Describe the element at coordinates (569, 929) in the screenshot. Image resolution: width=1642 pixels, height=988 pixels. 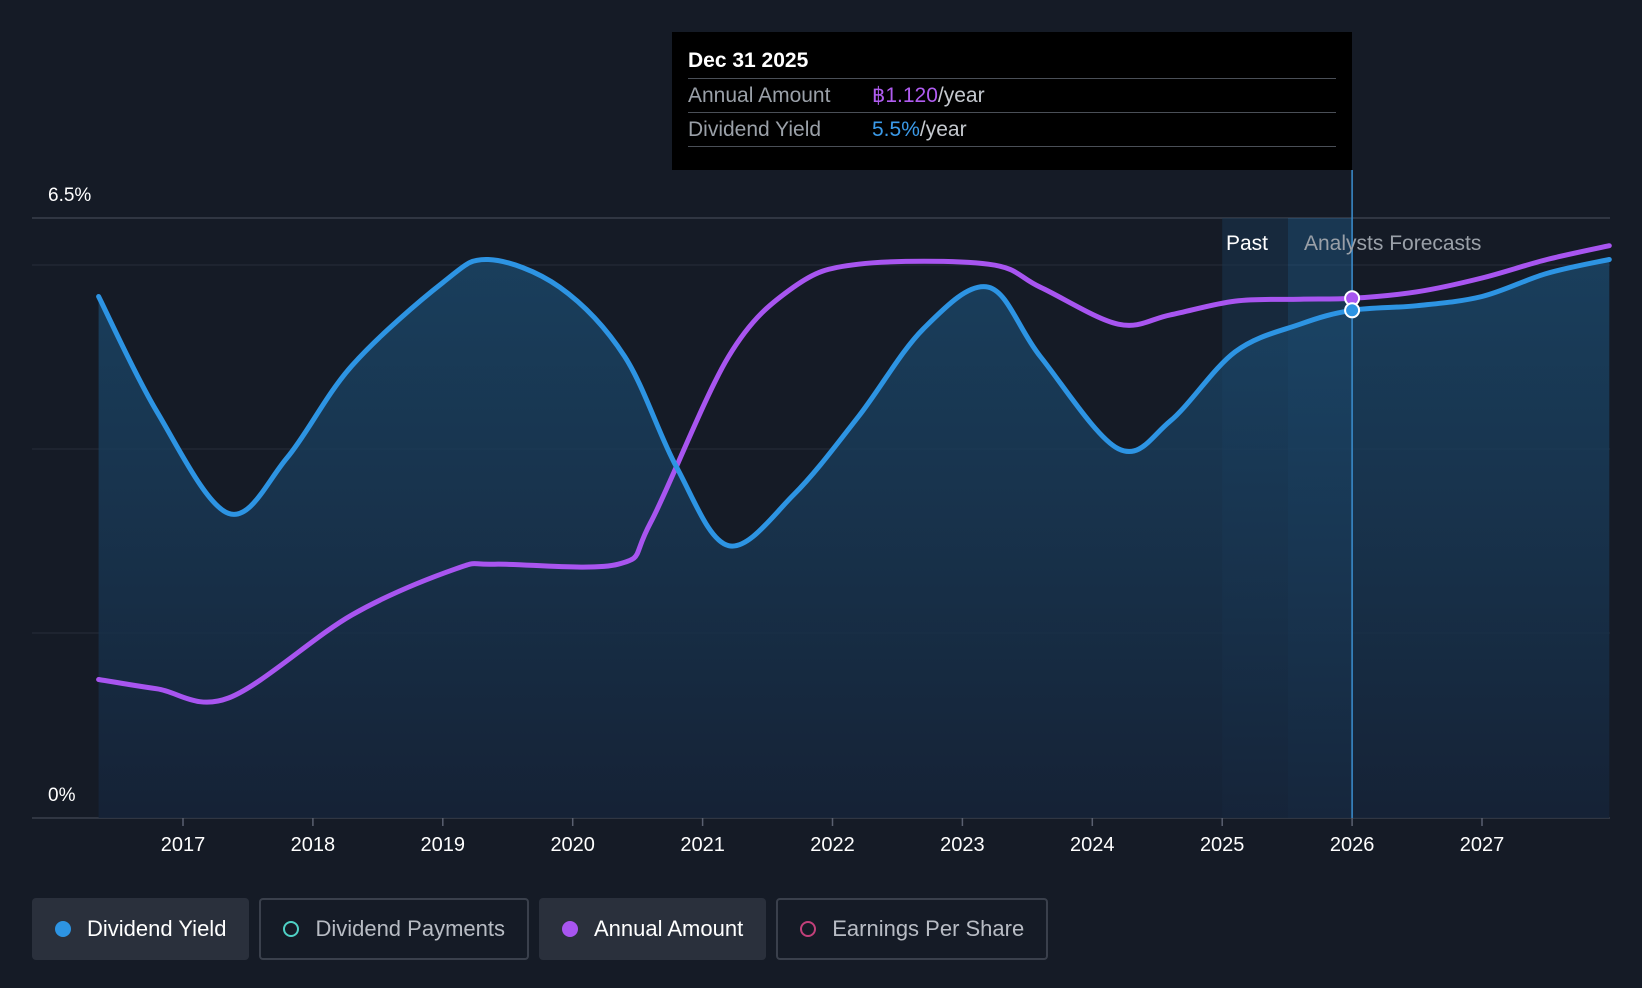
I see `legend-annual-amount-dot` at that location.